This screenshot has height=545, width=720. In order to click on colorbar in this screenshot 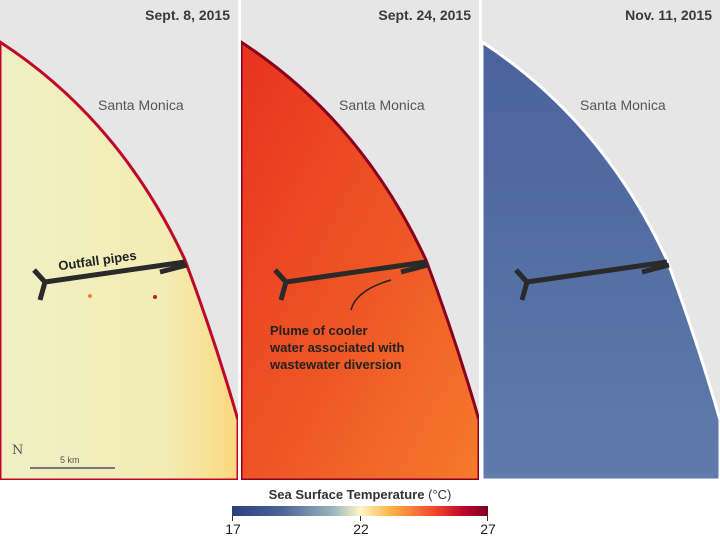, I will do `click(360, 511)`.